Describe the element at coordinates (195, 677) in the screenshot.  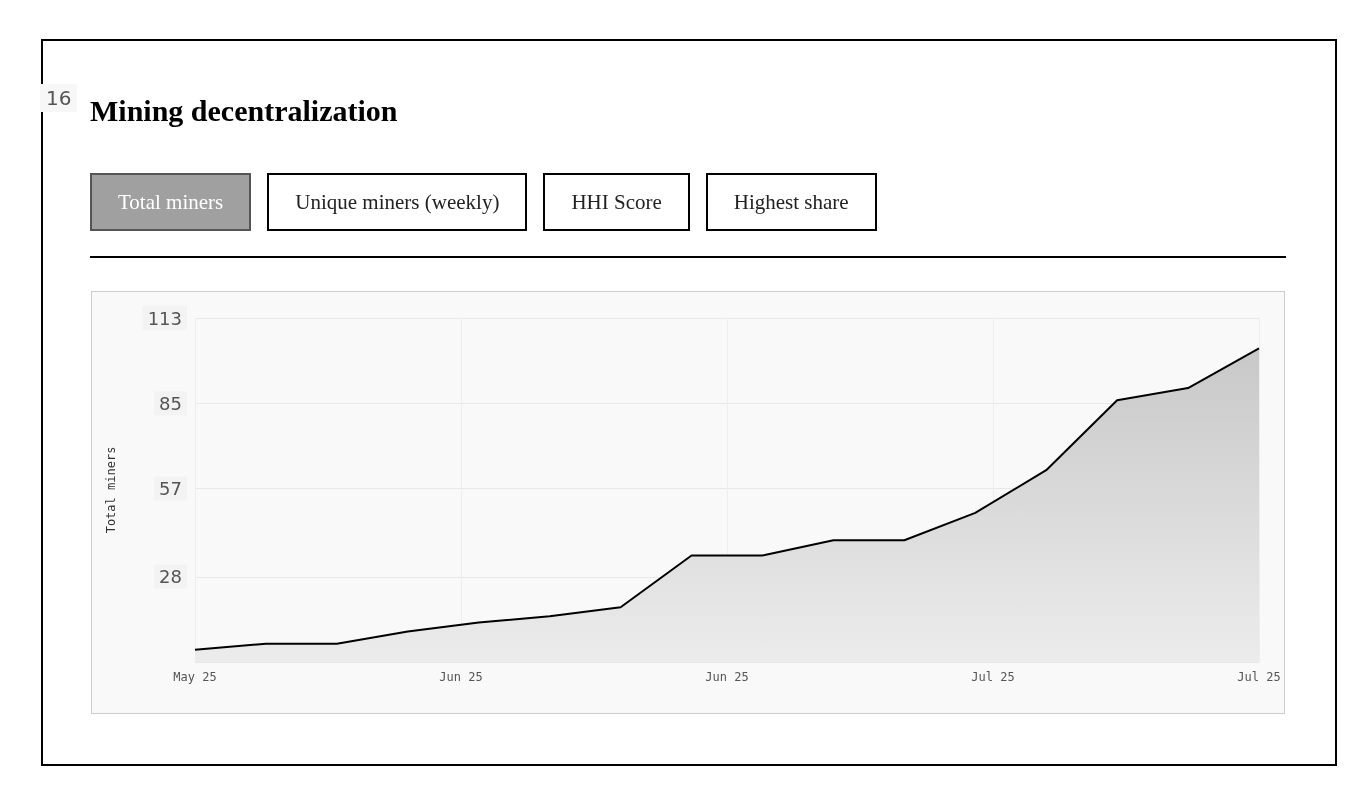
I see `x-tick-label: May 25` at that location.